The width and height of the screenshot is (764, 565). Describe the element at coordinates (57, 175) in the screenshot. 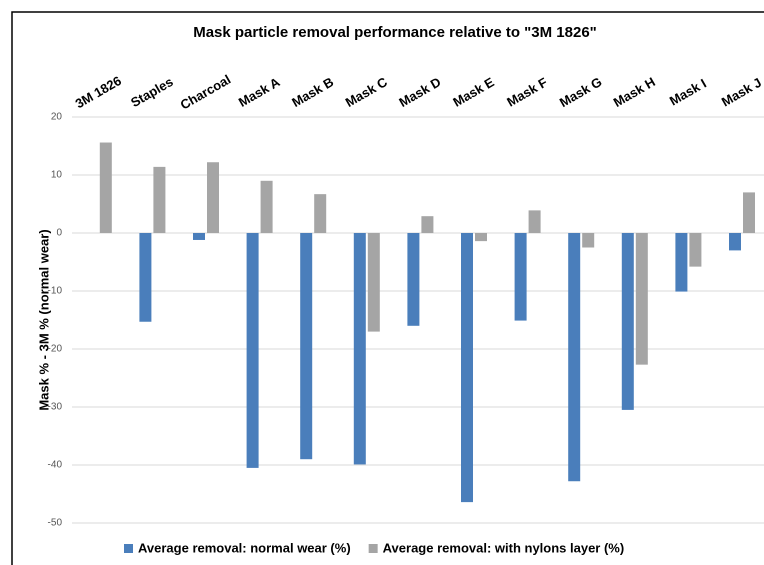

I see `y-tick-label: 10` at that location.